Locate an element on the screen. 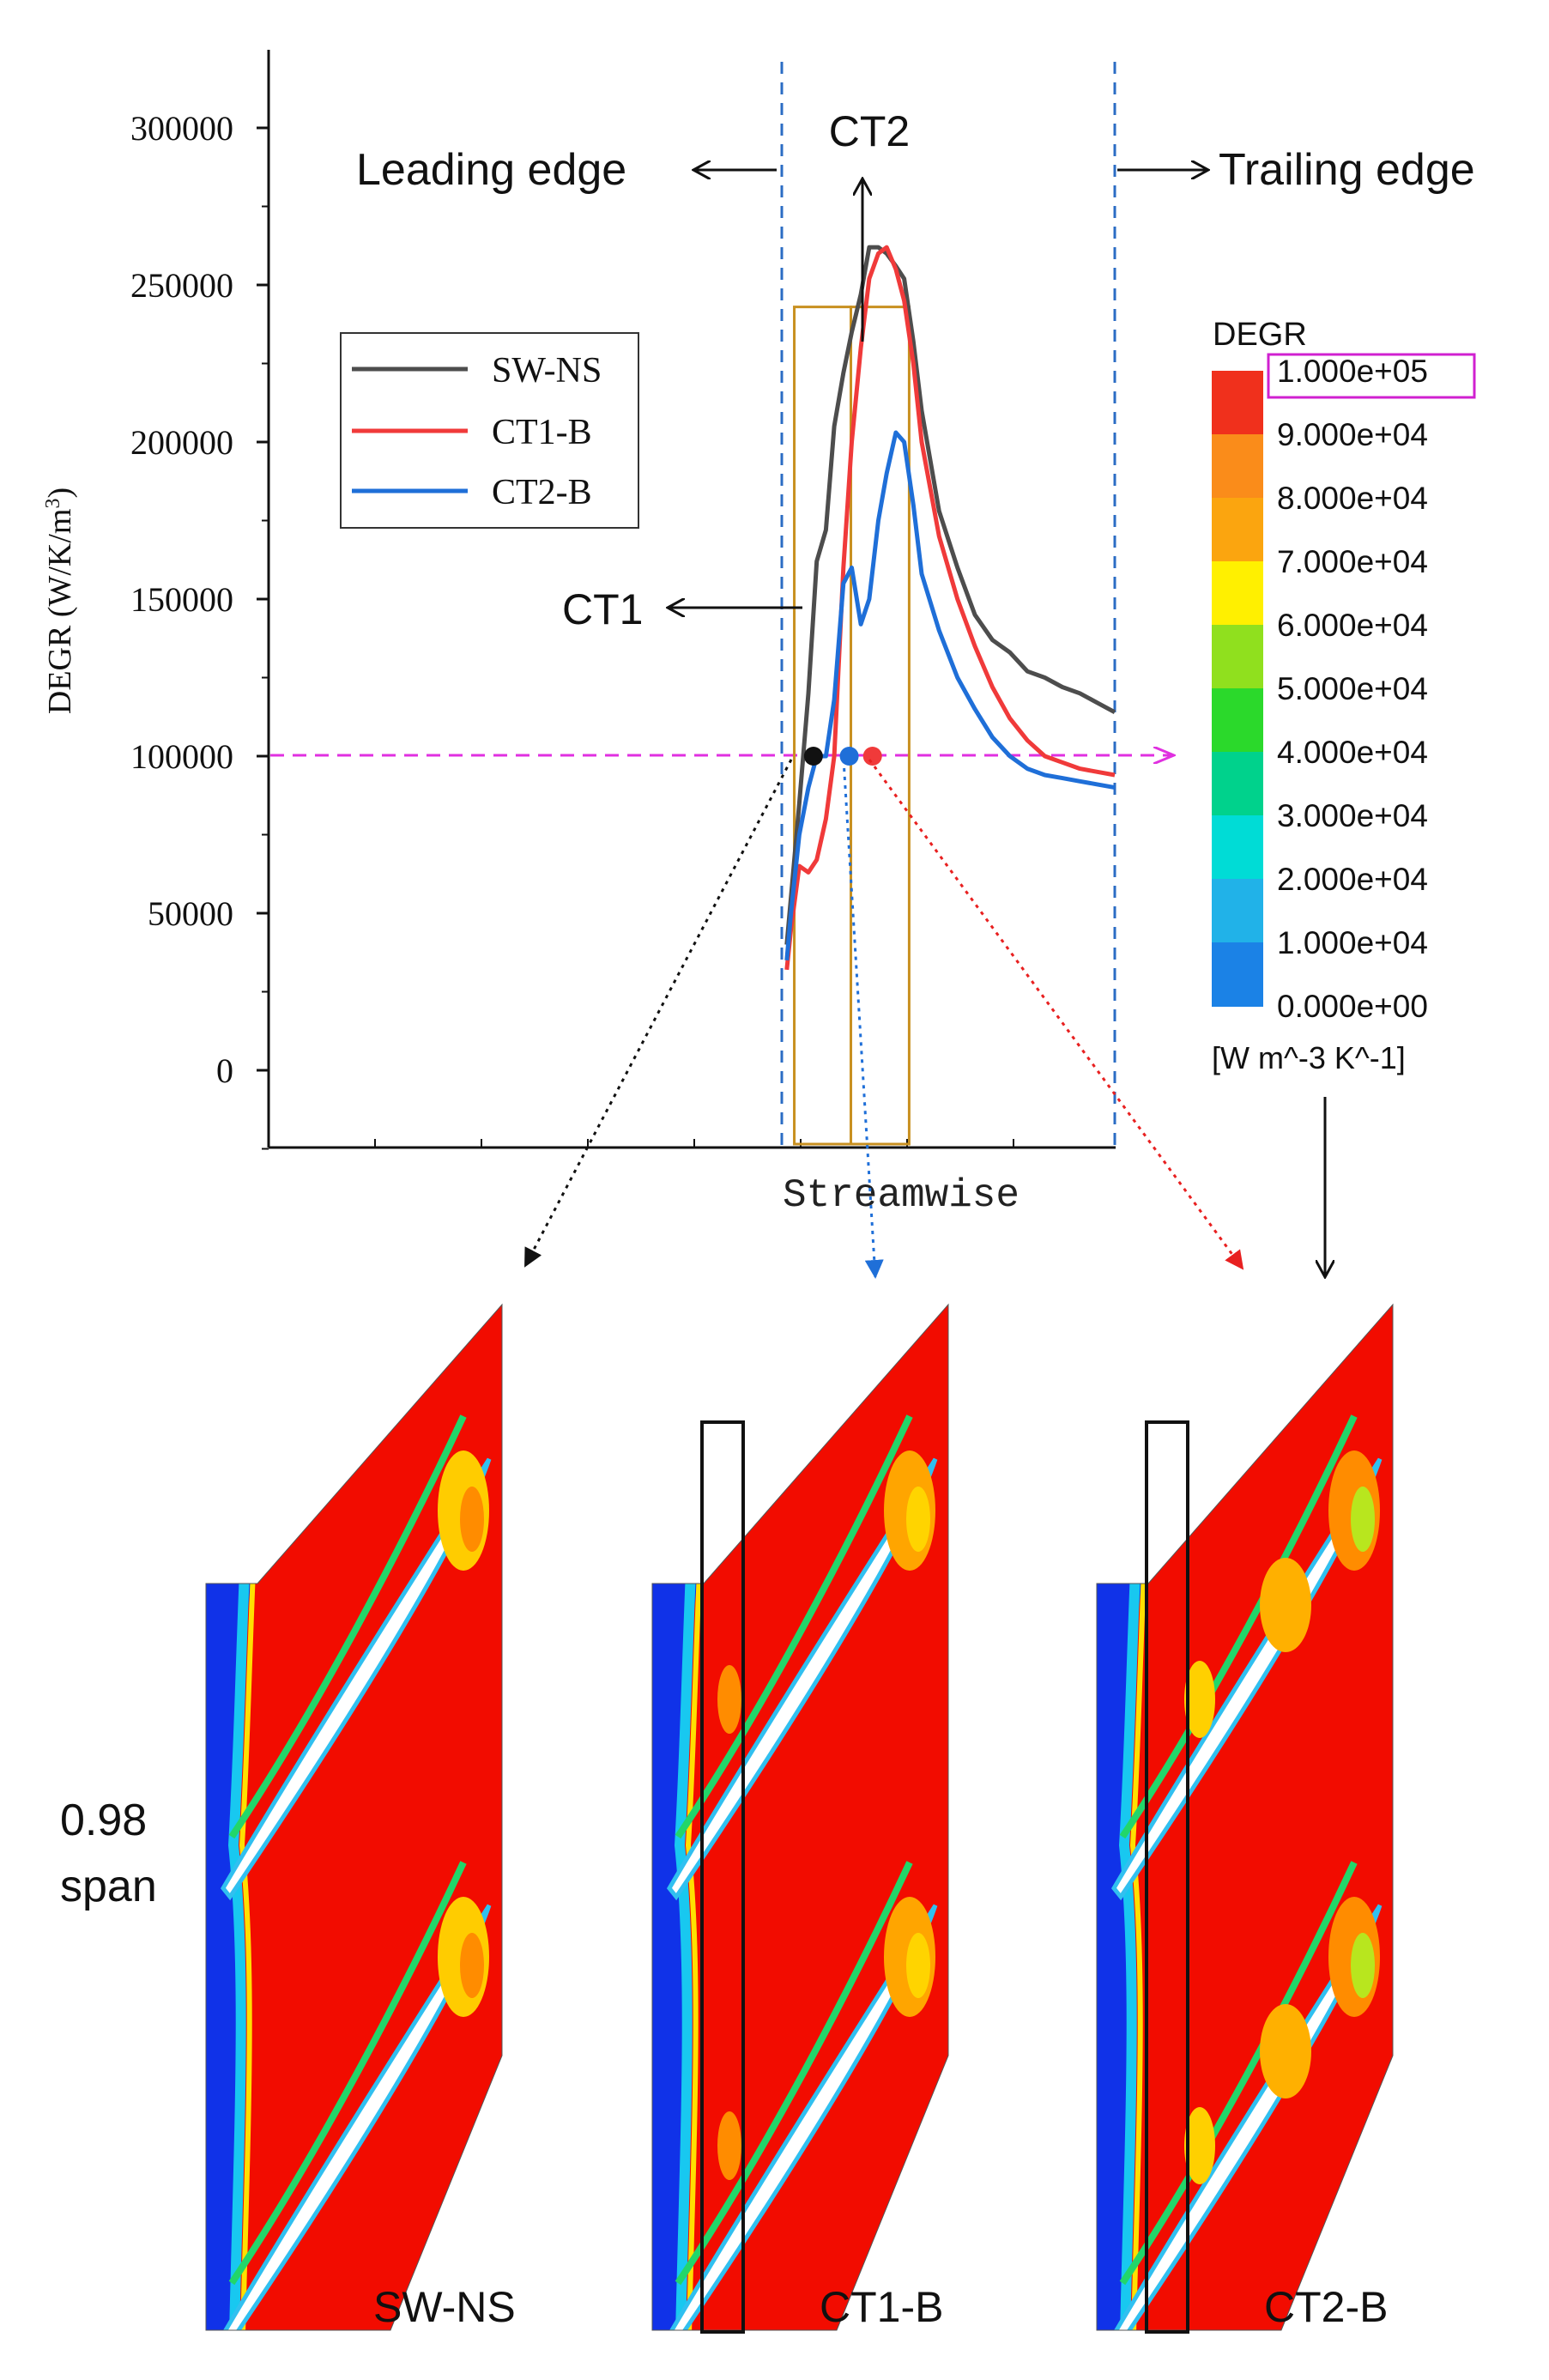 The image size is (1549, 2380). contour-panel-label: CT2-B is located at coordinates (1326, 2307).